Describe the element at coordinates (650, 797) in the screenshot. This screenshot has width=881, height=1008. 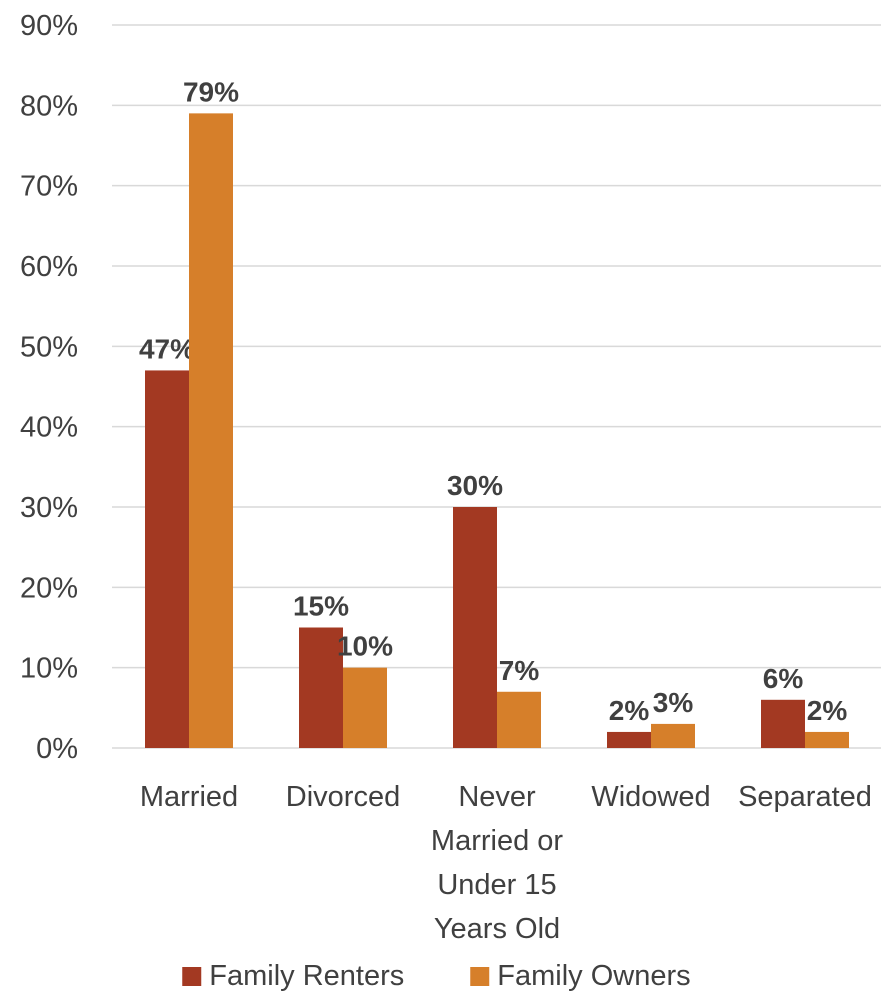
I see `x-tick-label: Widowed` at that location.